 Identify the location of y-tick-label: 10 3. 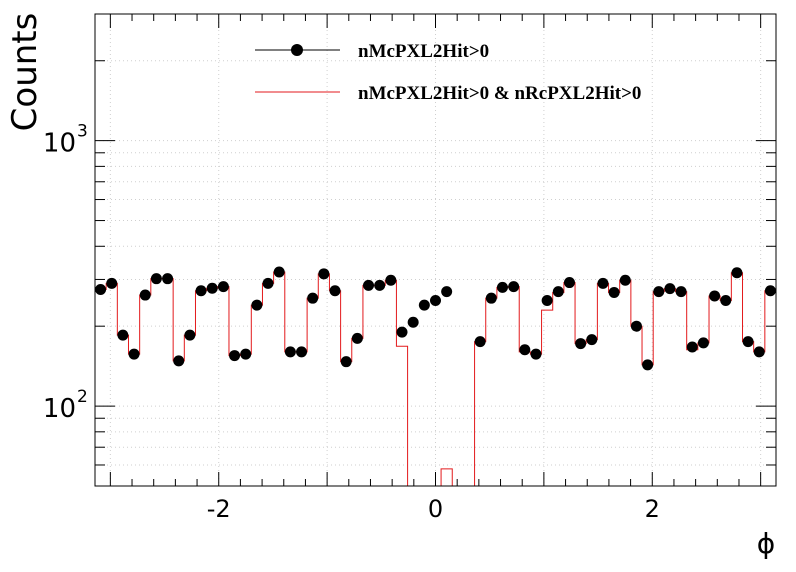
(65, 140).